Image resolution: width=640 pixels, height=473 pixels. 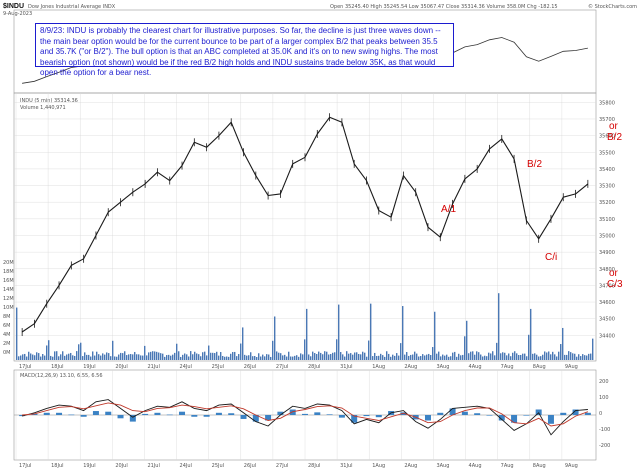 What do you see at coordinates (475, 367) in the screenshot?
I see `date-tick-label: 4Aug` at bounding box center [475, 367].